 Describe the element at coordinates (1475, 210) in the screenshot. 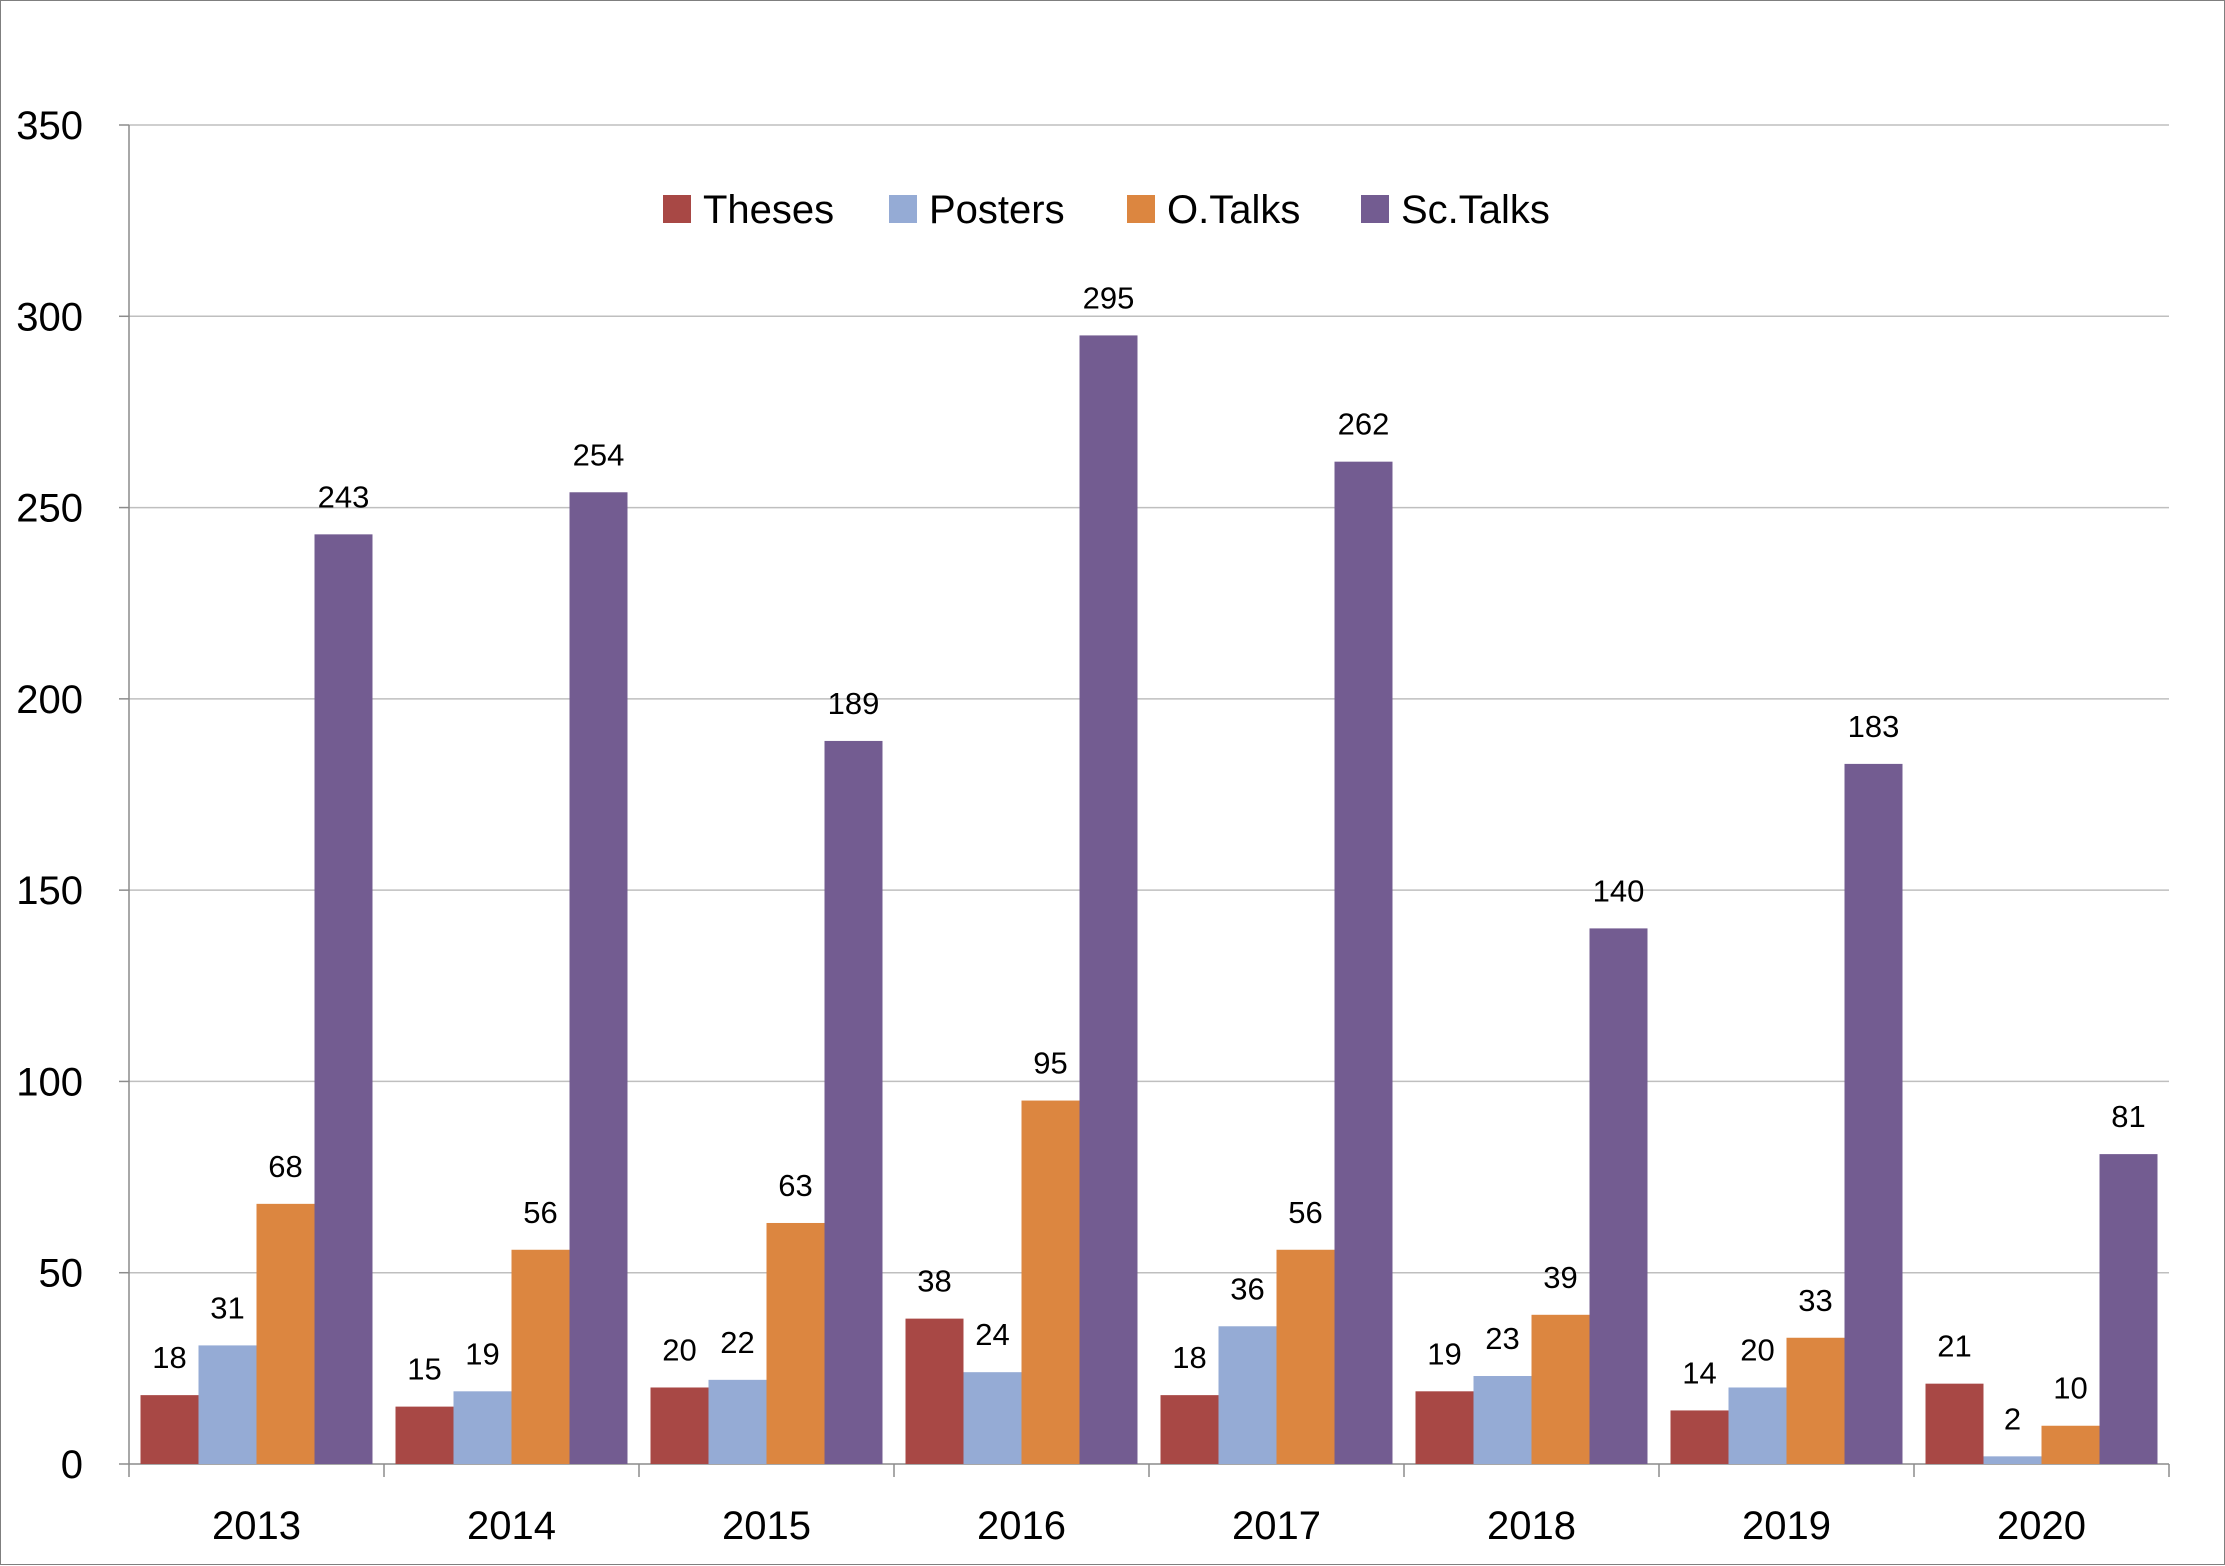

I see `legend-label: Sc.Talks` at that location.